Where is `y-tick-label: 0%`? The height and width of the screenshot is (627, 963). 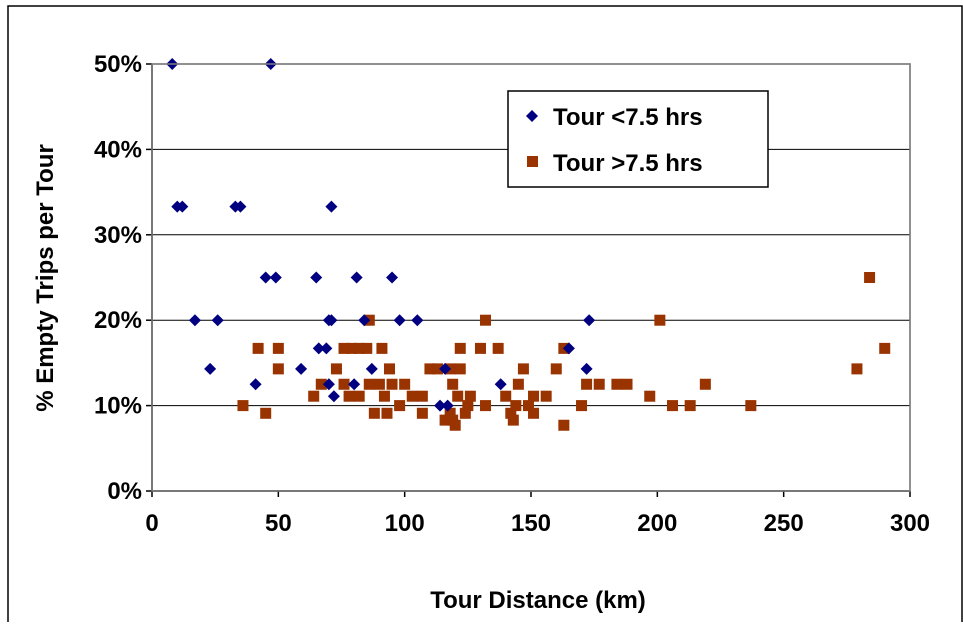
y-tick-label: 0% is located at coordinates (124, 491).